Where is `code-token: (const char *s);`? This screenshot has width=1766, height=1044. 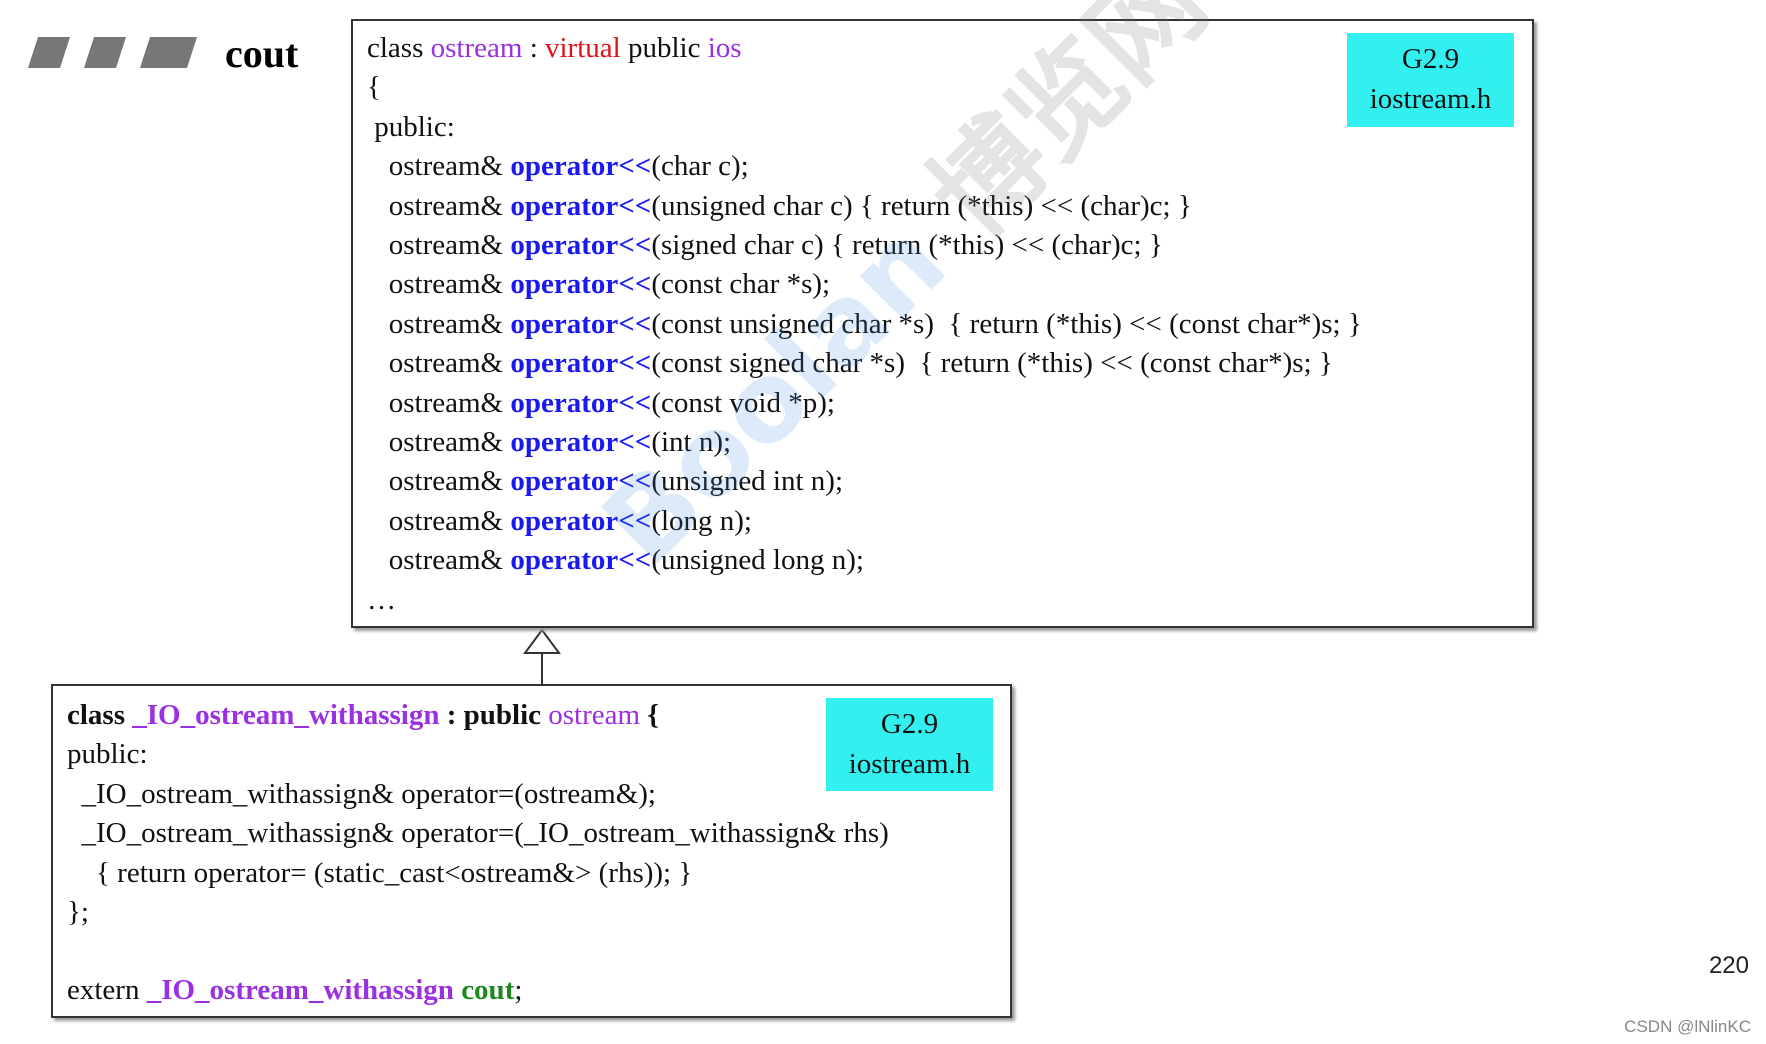
code-token: (const char *s); is located at coordinates (741, 284).